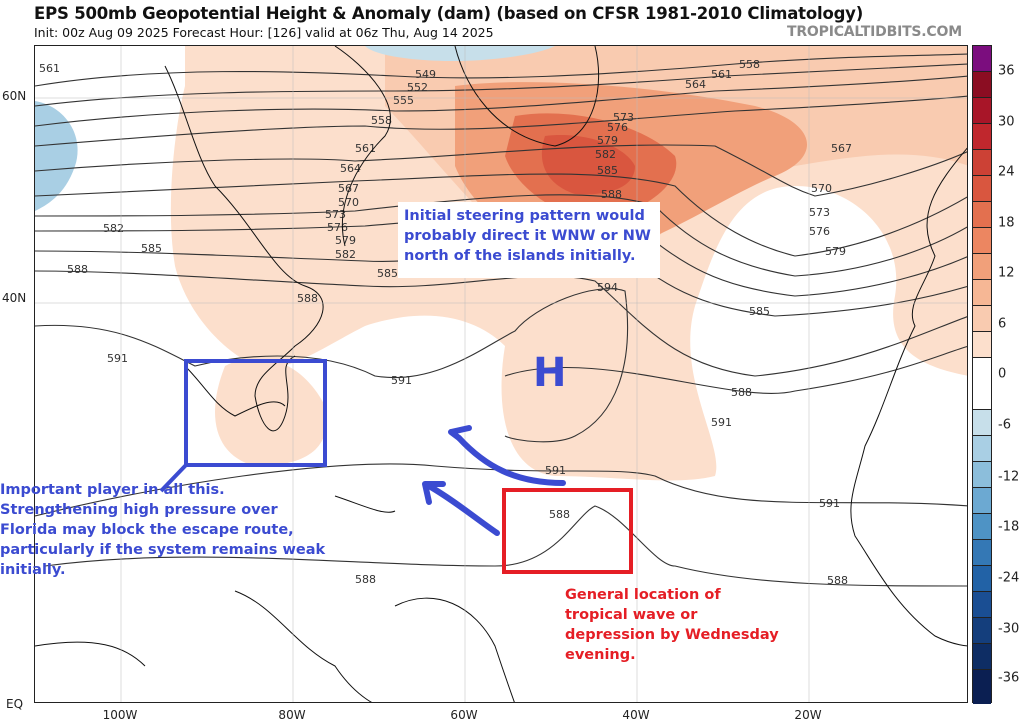 Image resolution: width=1024 pixels, height=724 pixels. What do you see at coordinates (511, 460) in the screenshot?
I see `steering-arrow-upper` at bounding box center [511, 460].